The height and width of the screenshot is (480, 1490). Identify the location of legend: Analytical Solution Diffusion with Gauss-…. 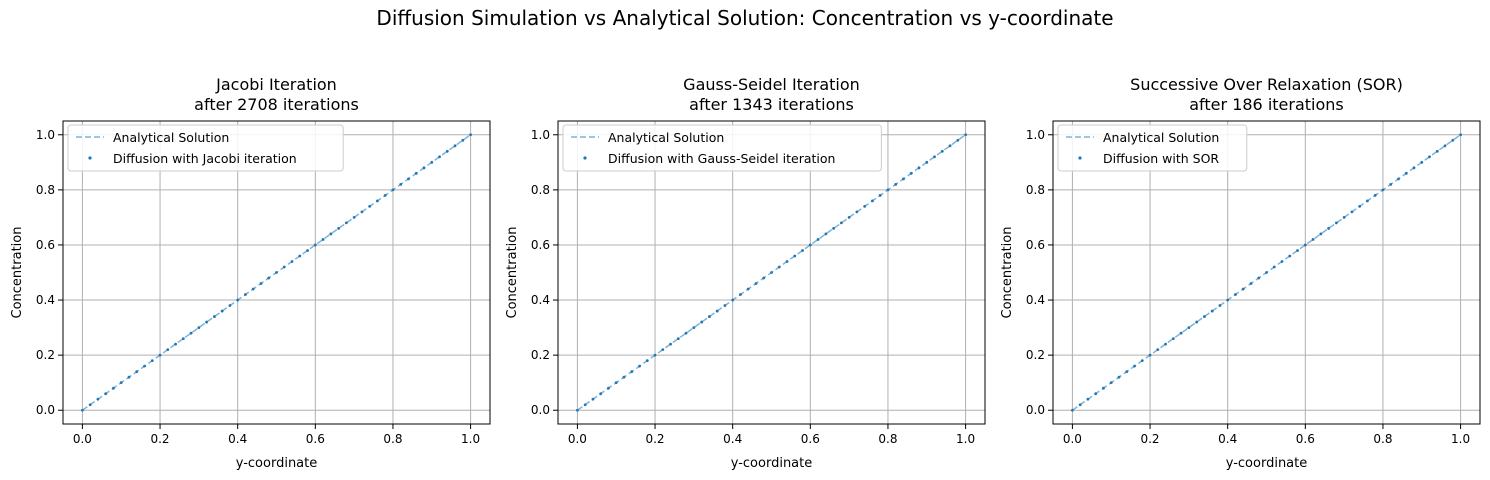
(722, 148).